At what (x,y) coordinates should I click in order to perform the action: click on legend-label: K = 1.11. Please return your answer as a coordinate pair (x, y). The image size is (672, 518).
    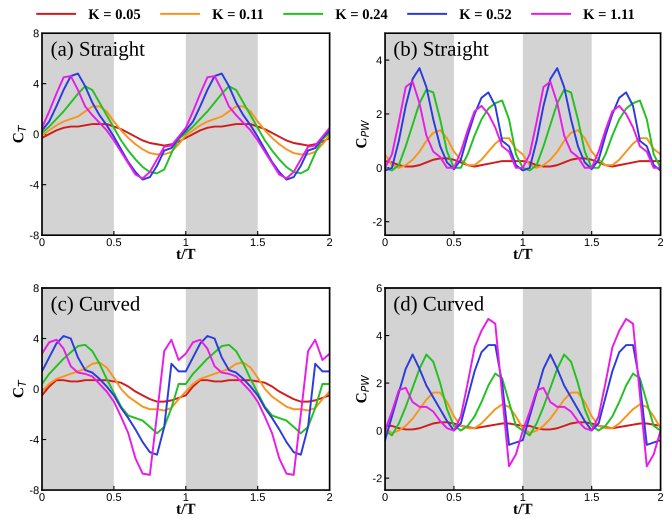
    Looking at the image, I should click on (608, 14).